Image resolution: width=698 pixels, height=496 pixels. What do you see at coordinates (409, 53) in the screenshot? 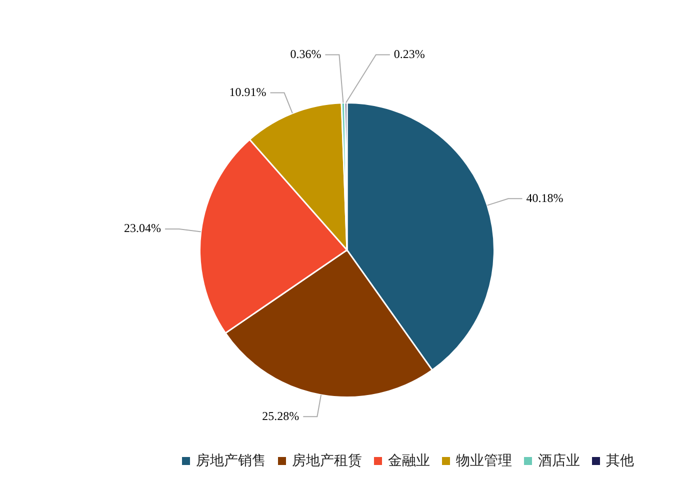
I see `data-label: 0.23%` at bounding box center [409, 53].